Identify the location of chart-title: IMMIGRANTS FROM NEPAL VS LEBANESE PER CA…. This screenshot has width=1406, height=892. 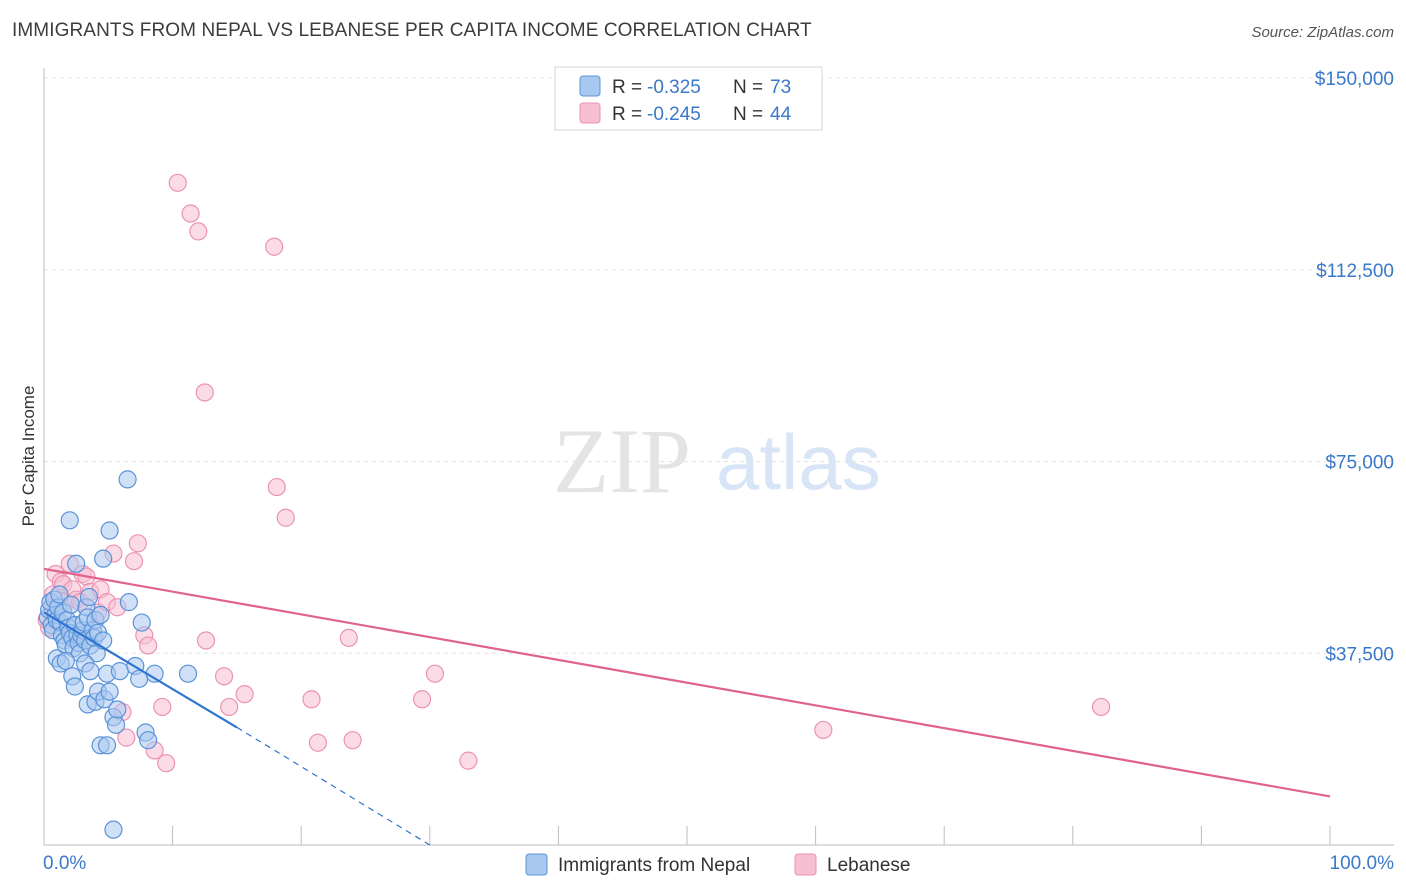
(412, 30).